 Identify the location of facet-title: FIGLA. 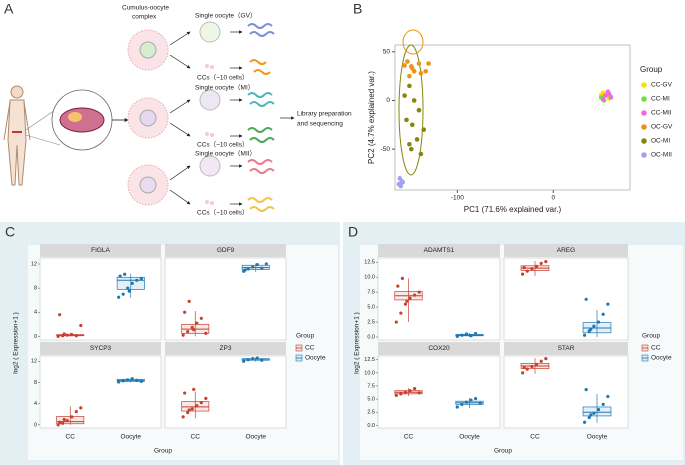
(100, 250).